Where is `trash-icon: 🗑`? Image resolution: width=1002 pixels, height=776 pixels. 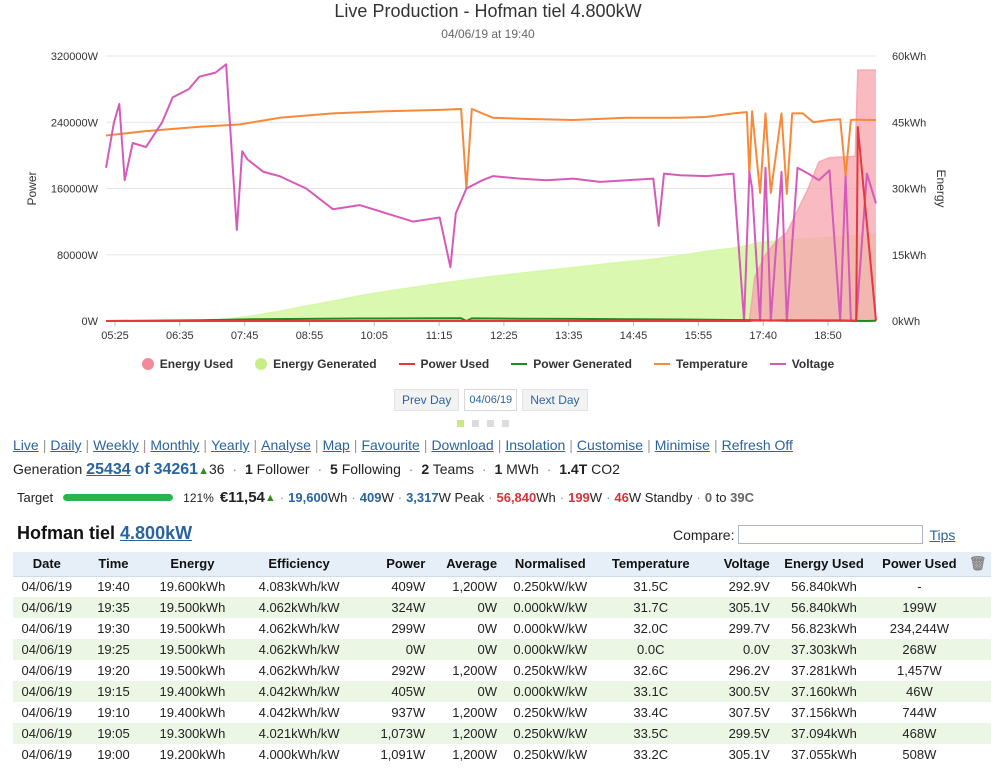
trash-icon: 🗑 is located at coordinates (977, 563).